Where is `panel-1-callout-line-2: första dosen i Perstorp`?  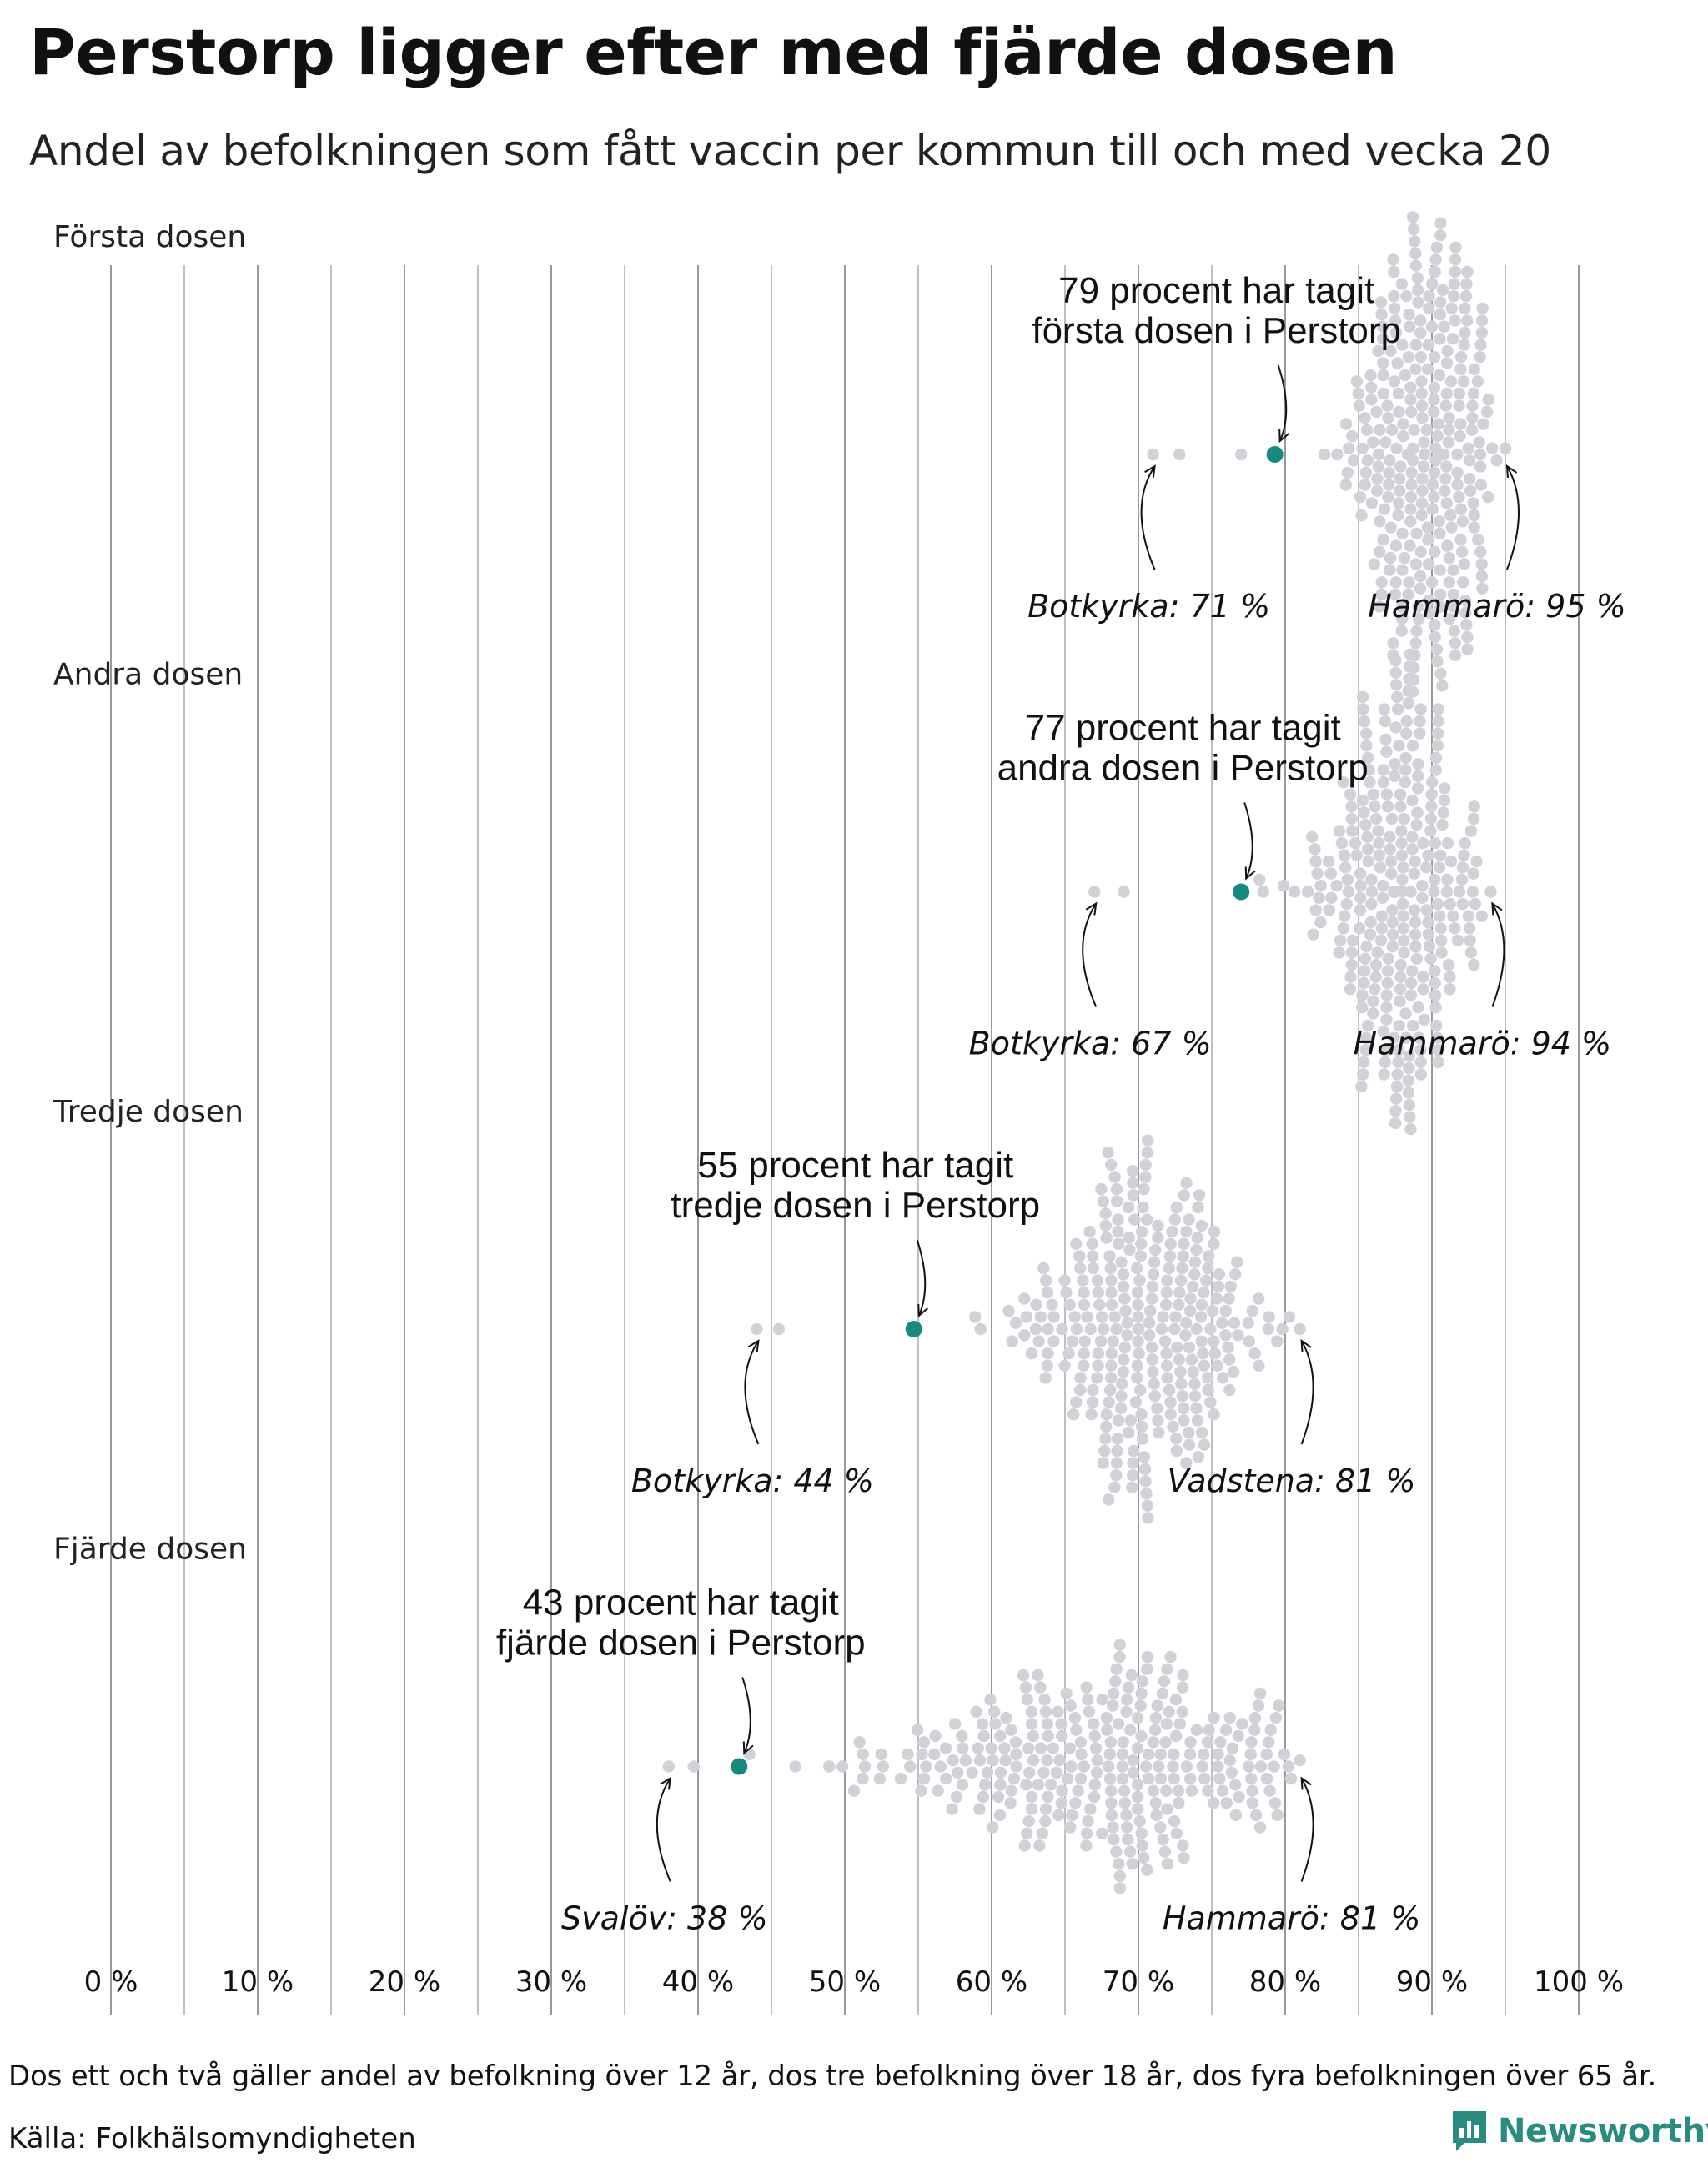
panel-1-callout-line-2: första dosen i Perstorp is located at coordinates (1216, 330).